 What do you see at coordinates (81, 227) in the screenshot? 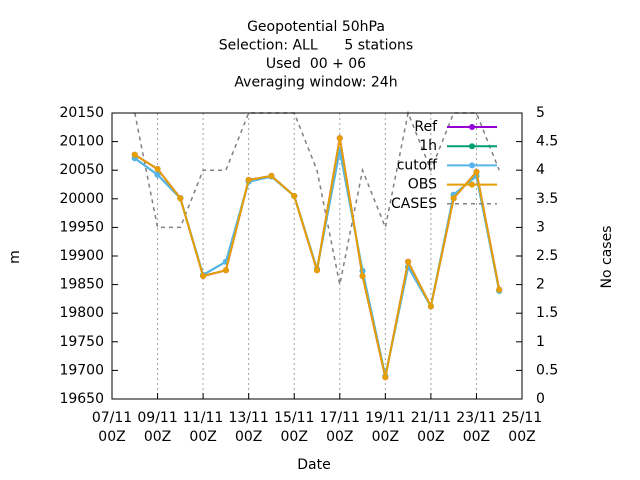
I see `y-tick-label: 19950` at bounding box center [81, 227].